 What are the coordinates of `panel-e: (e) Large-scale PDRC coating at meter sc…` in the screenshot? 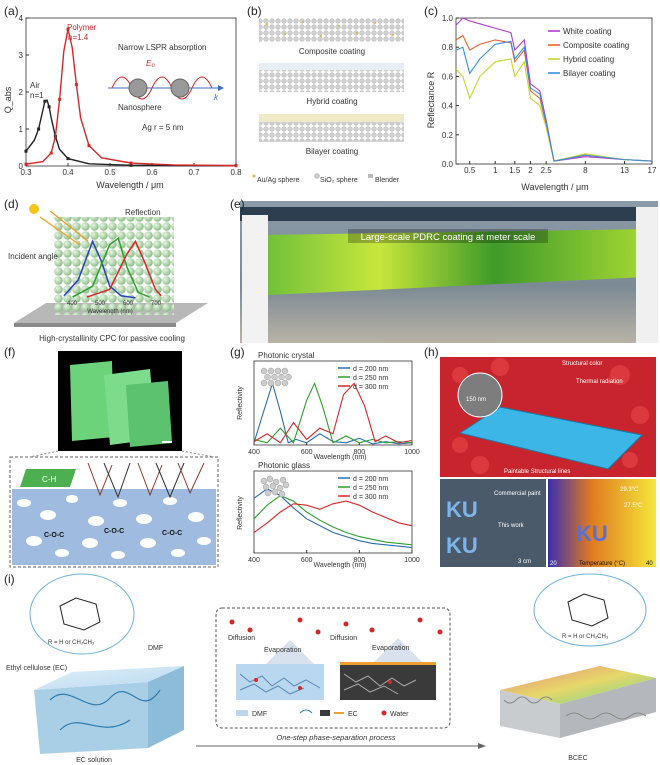 It's located at (444, 270).